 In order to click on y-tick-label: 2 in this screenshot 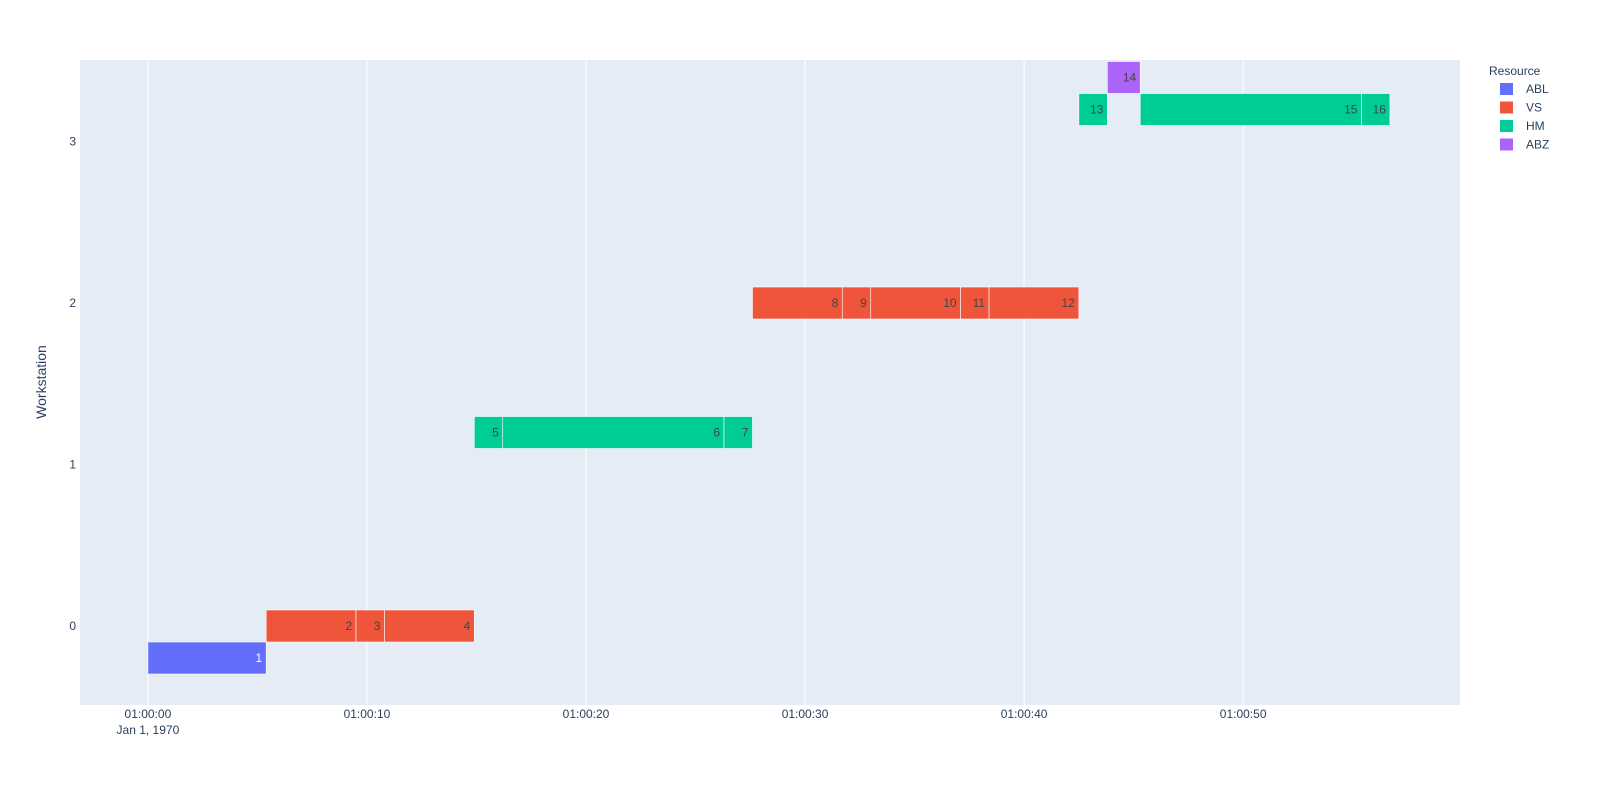, I will do `click(72, 303)`.